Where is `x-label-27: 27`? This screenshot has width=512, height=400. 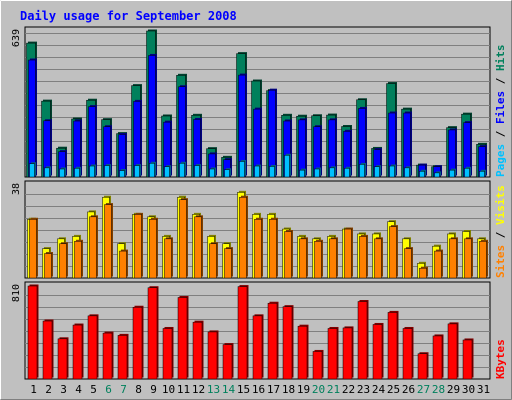 x-label-27: 27 is located at coordinates (423, 389).